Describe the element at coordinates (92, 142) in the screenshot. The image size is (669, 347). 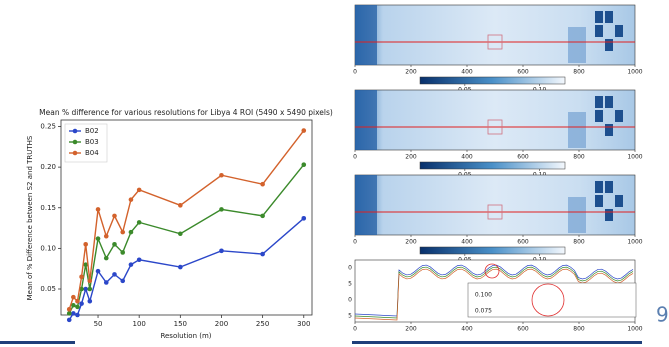
I see `legend-label: B03` at that location.